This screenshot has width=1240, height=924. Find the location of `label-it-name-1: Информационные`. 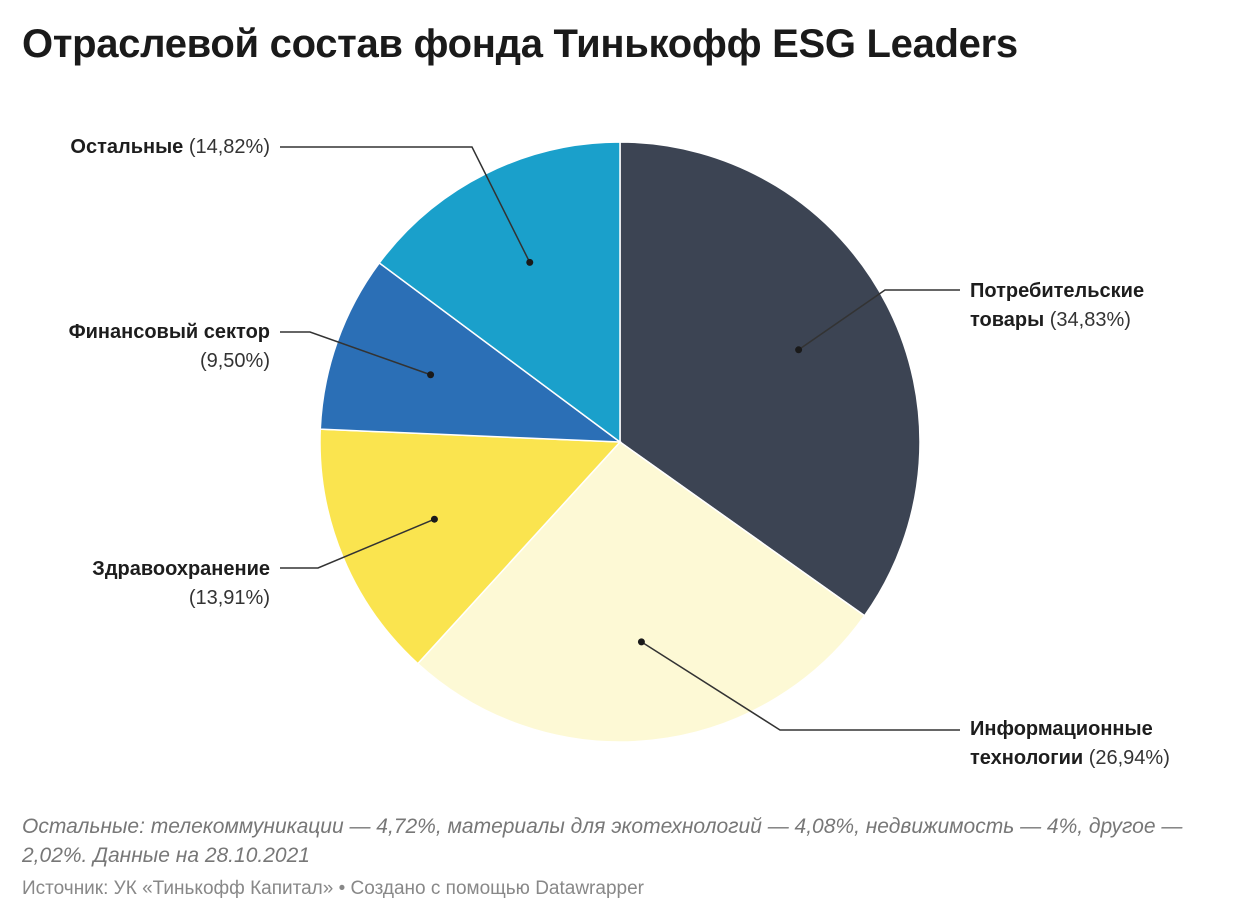

label-it-name-1: Информационные is located at coordinates (1061, 729).